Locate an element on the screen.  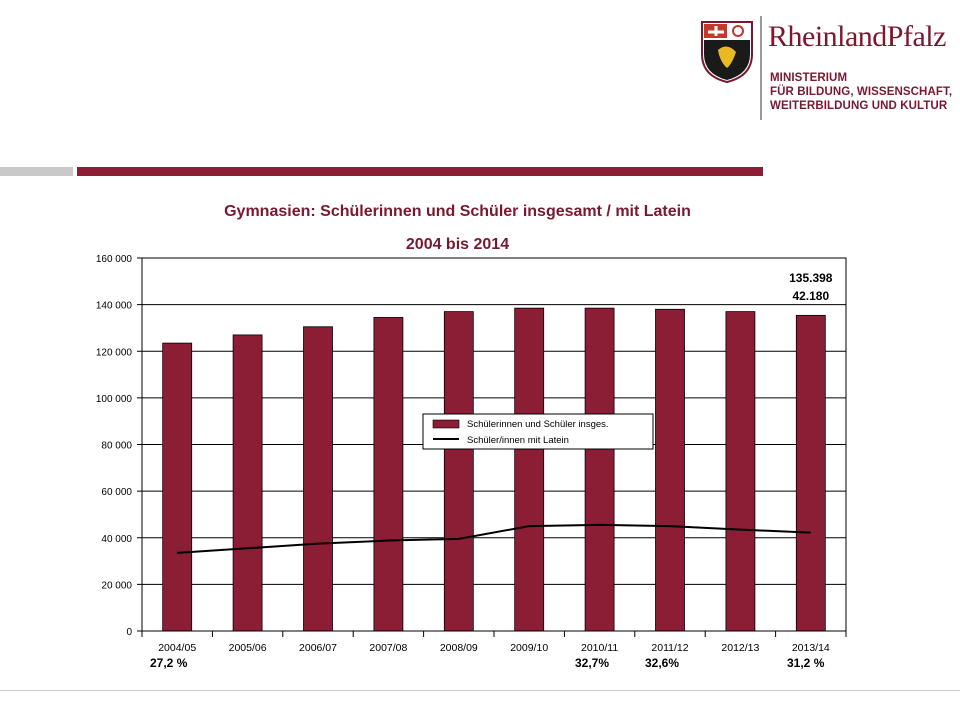
percent-label: 32,6% is located at coordinates (662, 663).